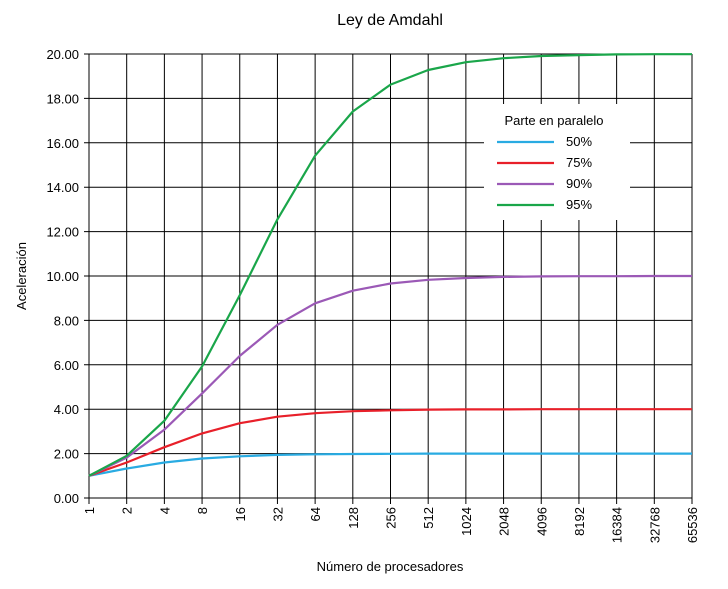 The width and height of the screenshot is (728, 589). Describe the element at coordinates (654, 525) in the screenshot. I see `x-tick-label: 32768` at that location.